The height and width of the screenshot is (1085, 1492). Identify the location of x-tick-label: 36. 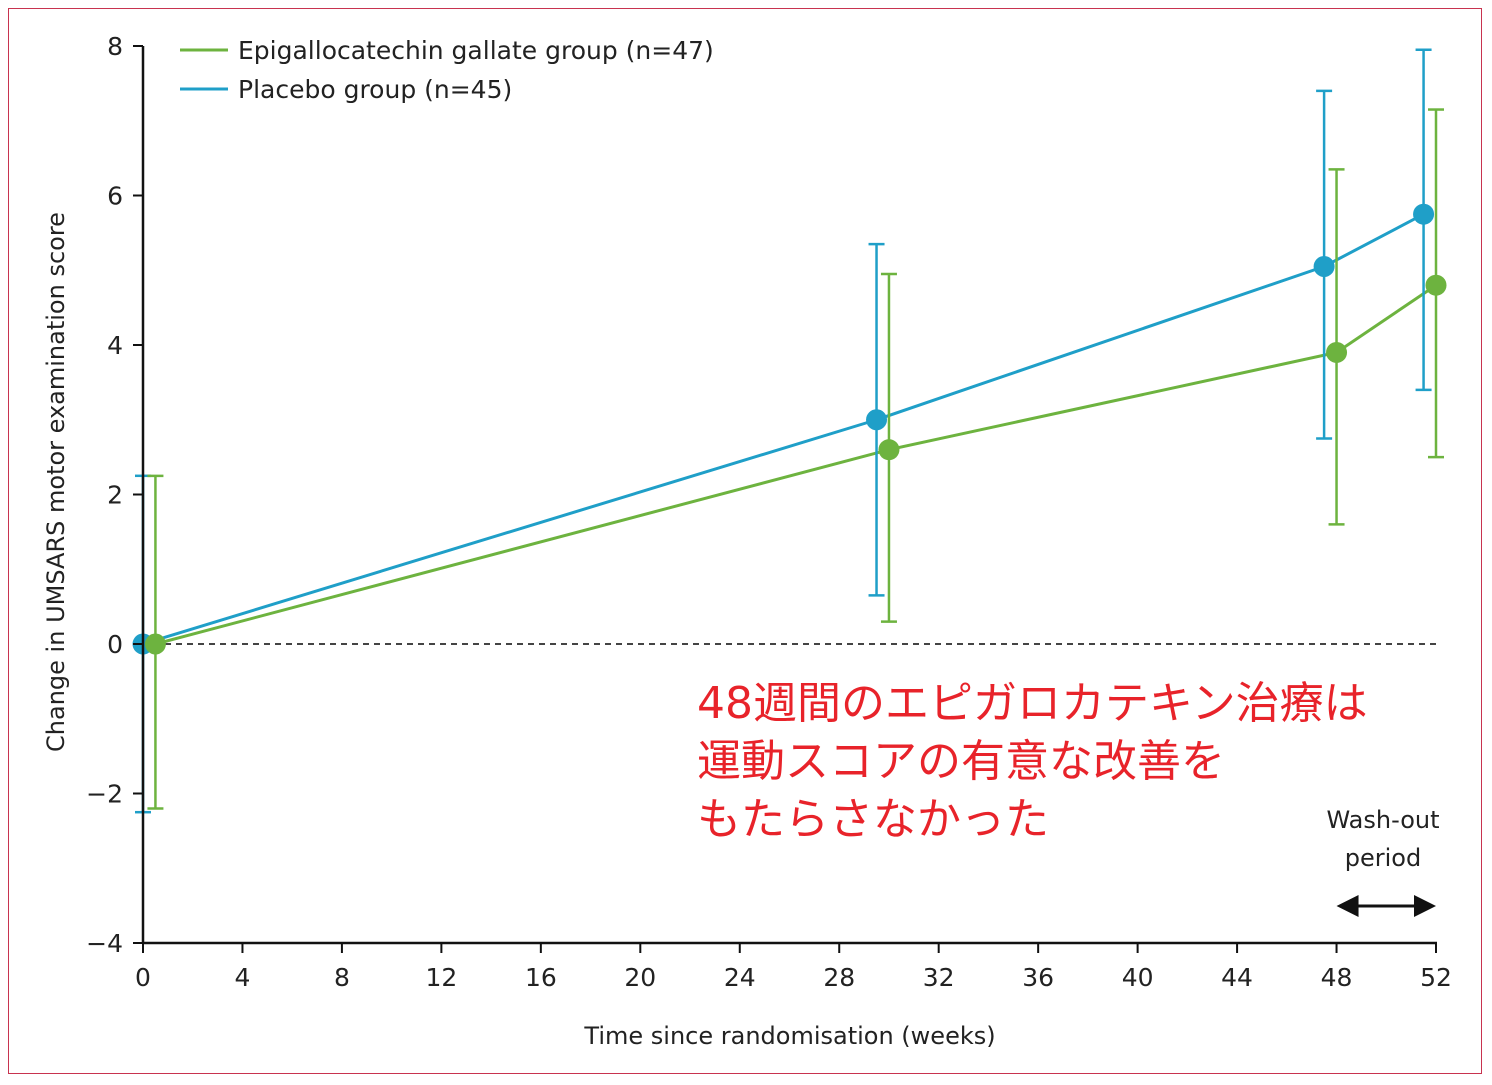
(1038, 977).